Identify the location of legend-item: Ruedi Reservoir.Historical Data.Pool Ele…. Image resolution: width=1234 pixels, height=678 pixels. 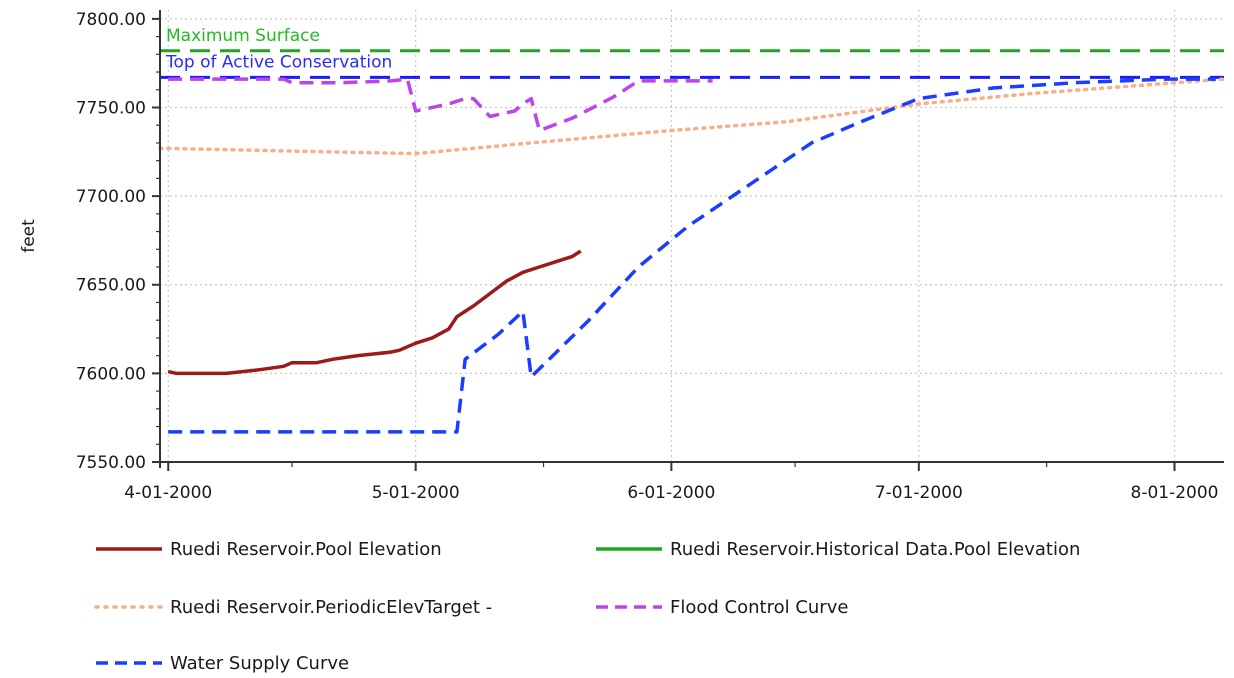
(838, 549).